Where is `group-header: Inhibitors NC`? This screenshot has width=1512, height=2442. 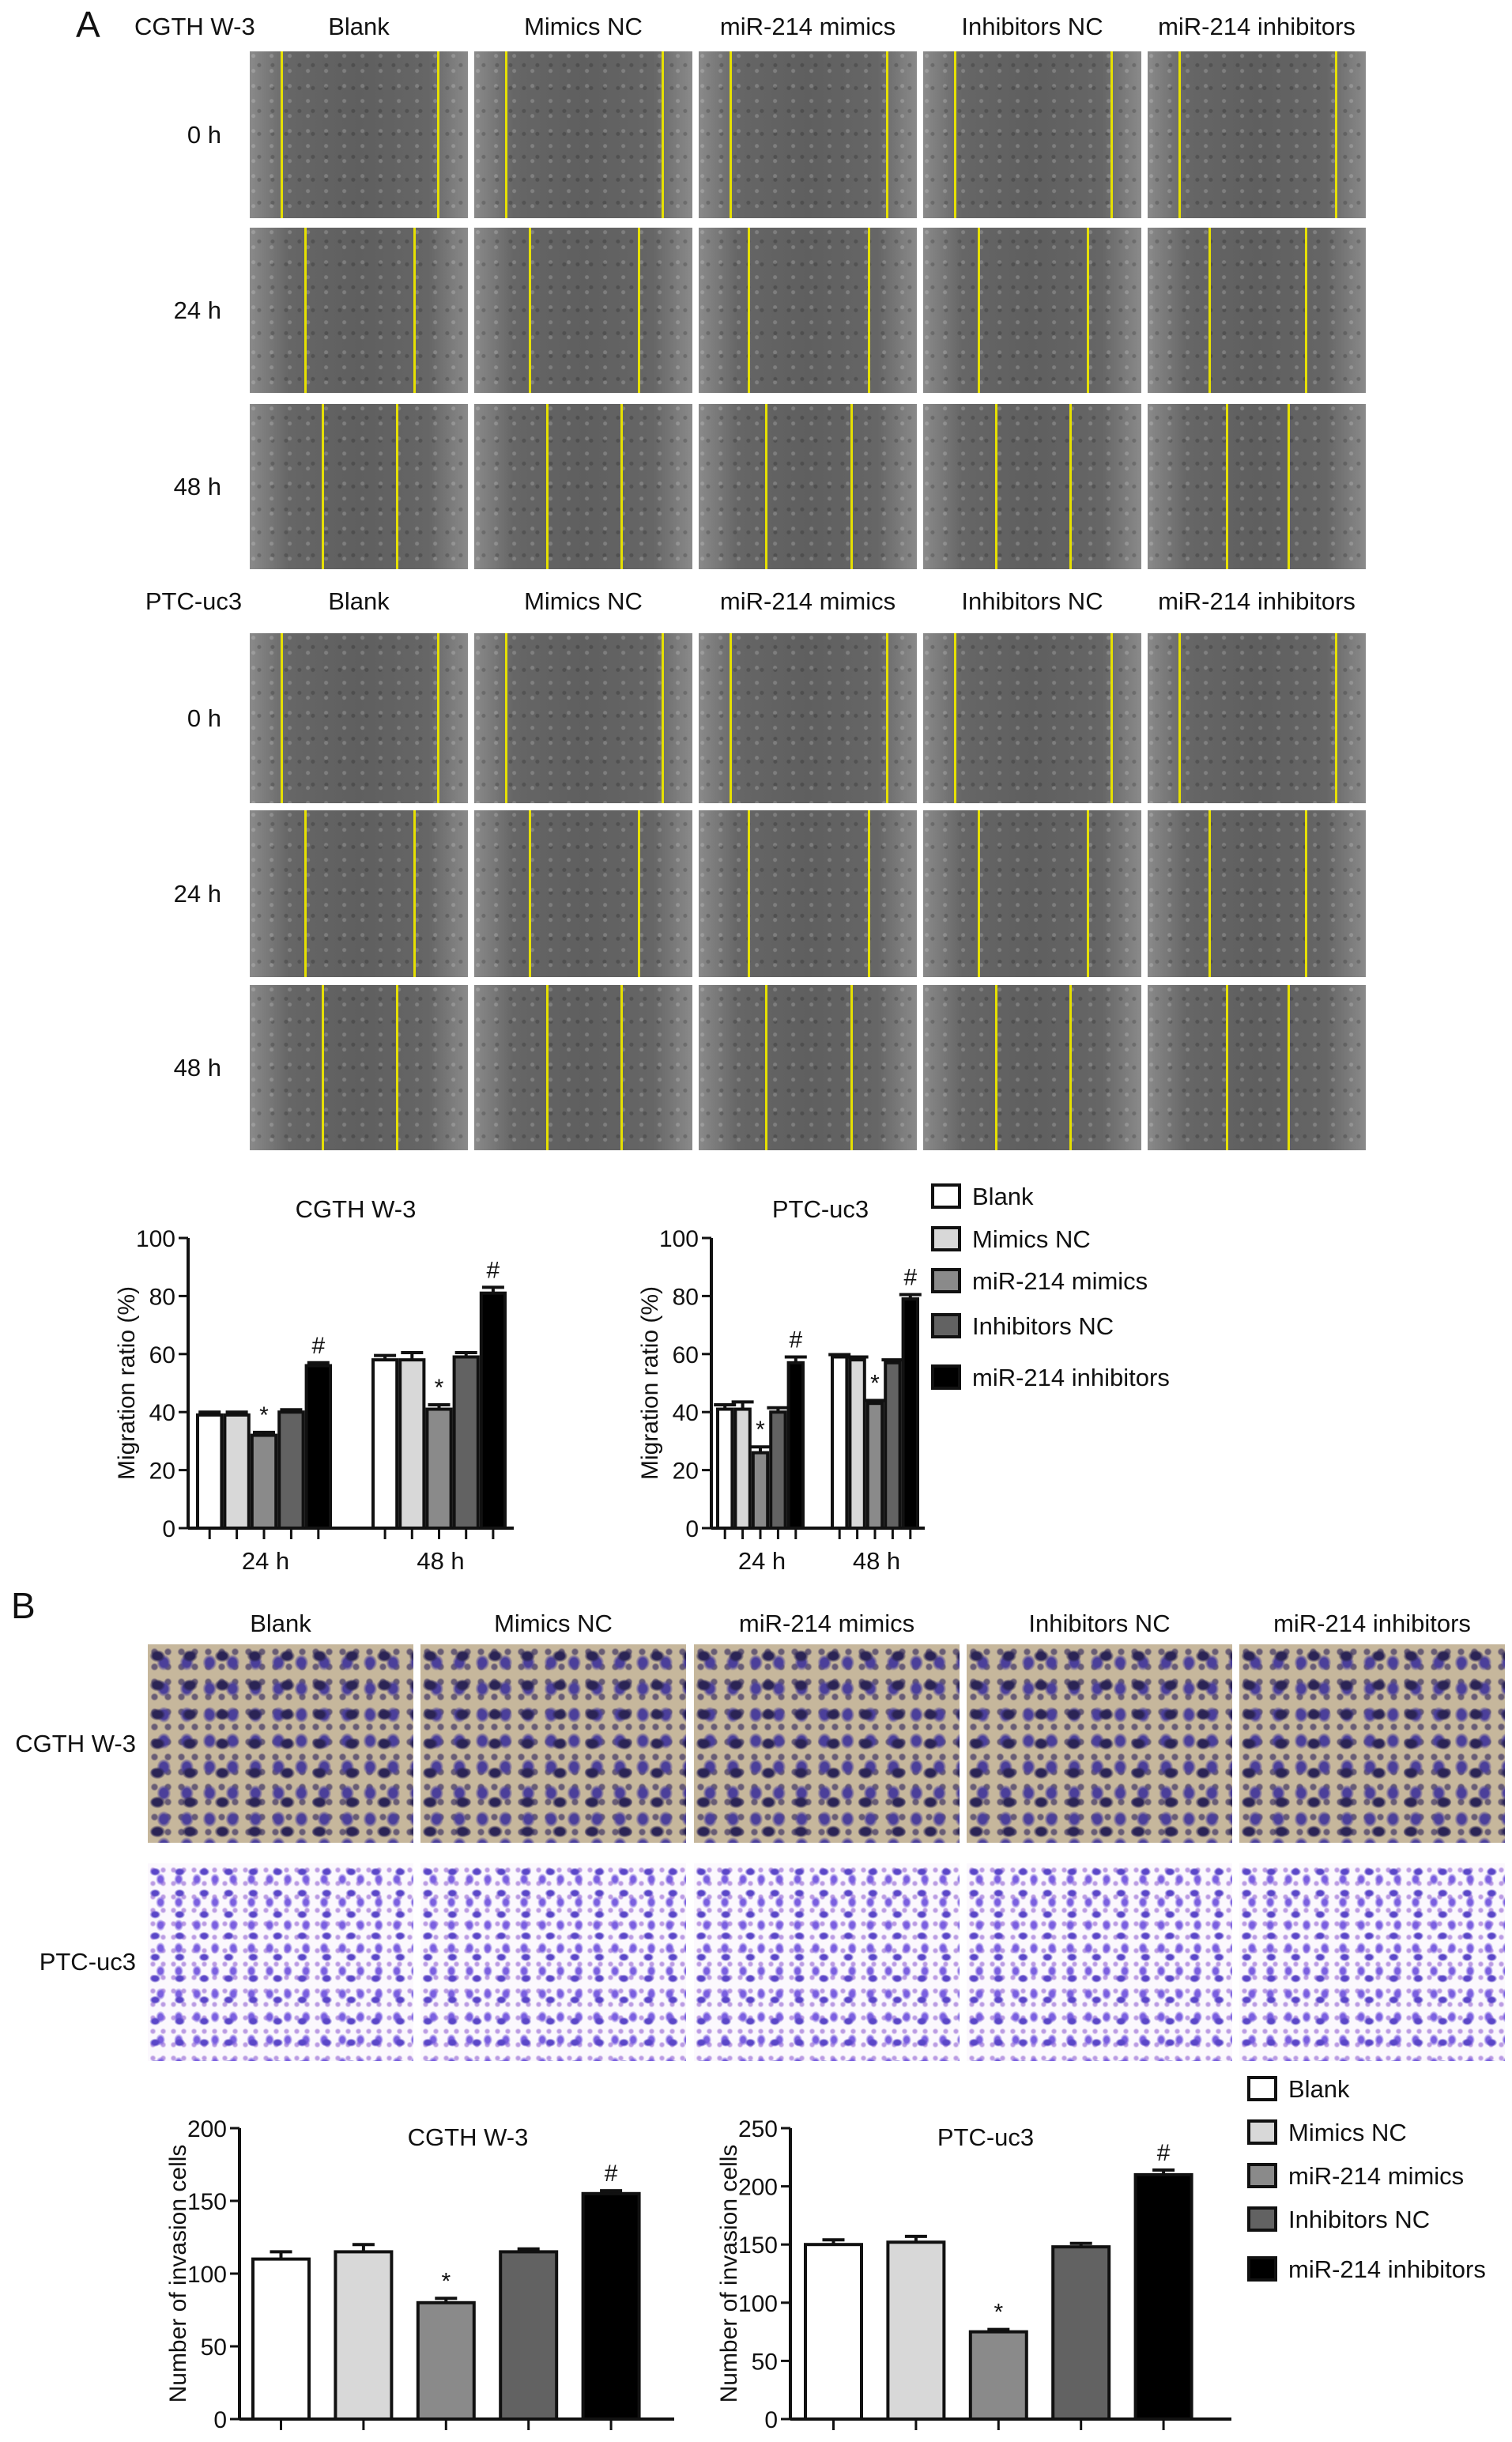
group-header: Inhibitors NC is located at coordinates (1032, 27).